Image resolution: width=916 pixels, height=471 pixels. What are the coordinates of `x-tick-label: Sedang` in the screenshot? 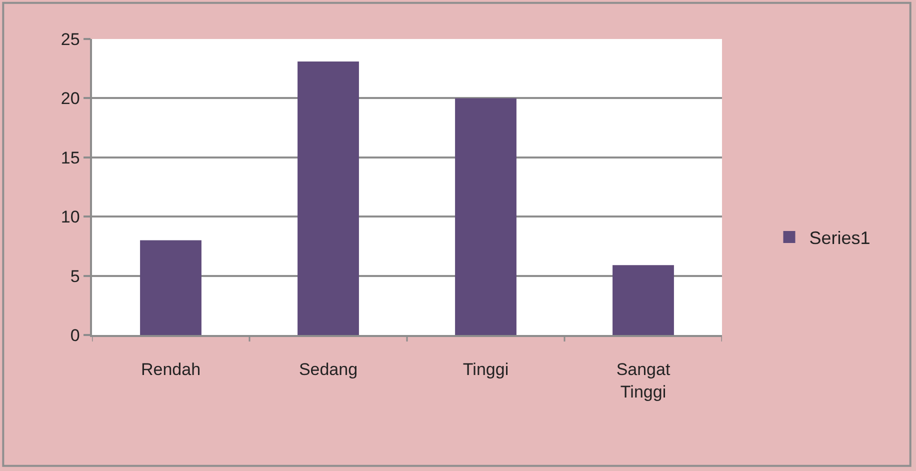 It's located at (328, 370).